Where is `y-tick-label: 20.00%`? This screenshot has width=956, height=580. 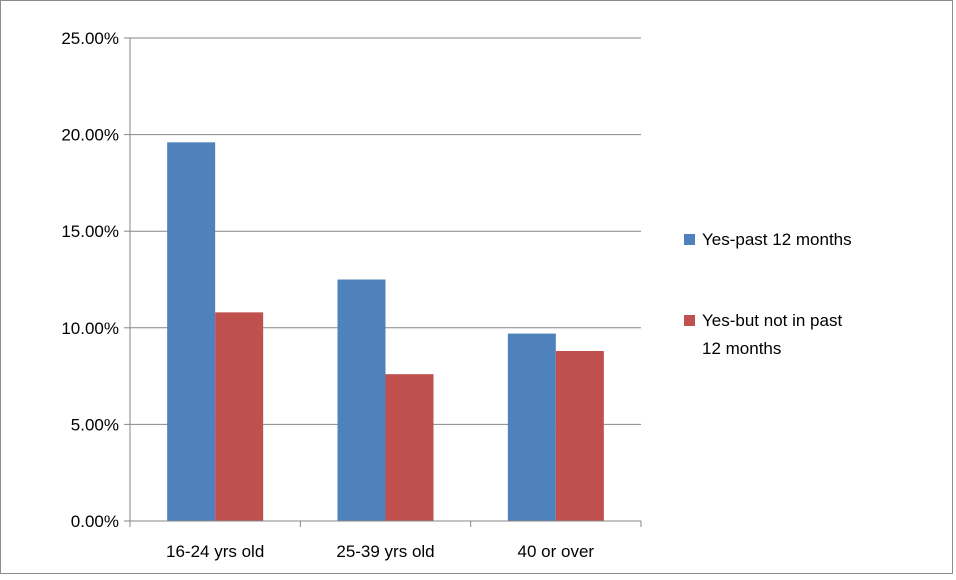
y-tick-label: 20.00% is located at coordinates (90, 135).